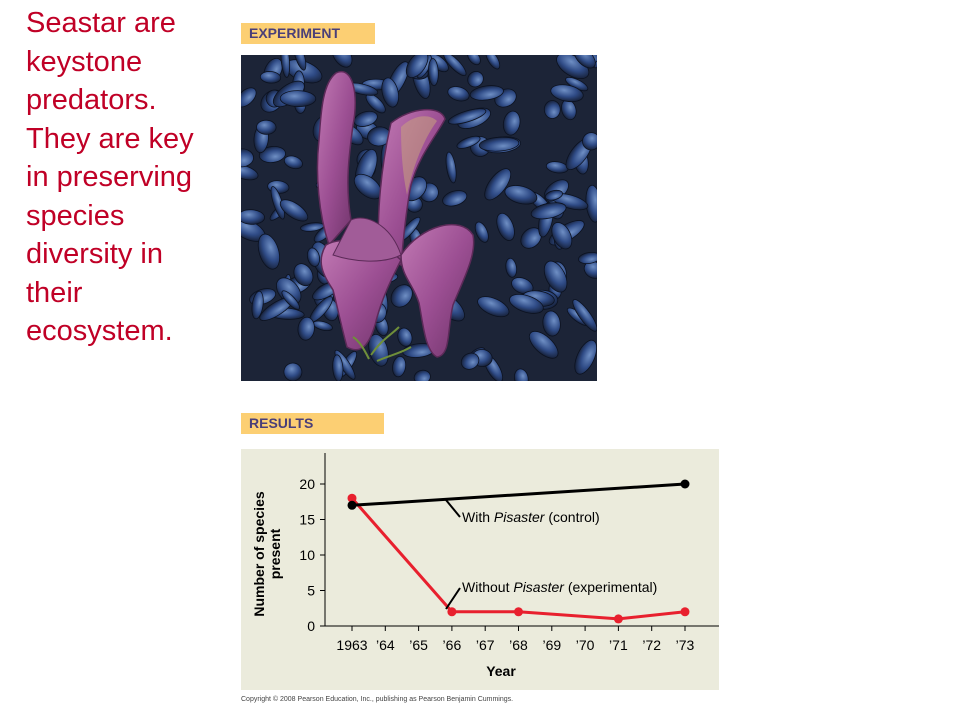 This screenshot has width=960, height=720. What do you see at coordinates (109, 177) in the screenshot?
I see `slide-text-line: in preserving` at bounding box center [109, 177].